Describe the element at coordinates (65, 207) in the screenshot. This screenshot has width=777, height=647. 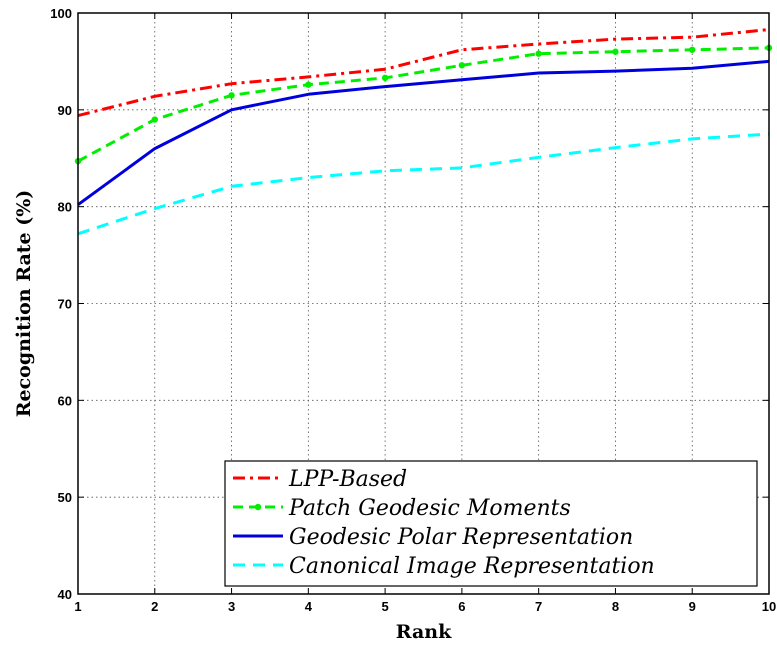
I see `y-tick-label: 80` at that location.